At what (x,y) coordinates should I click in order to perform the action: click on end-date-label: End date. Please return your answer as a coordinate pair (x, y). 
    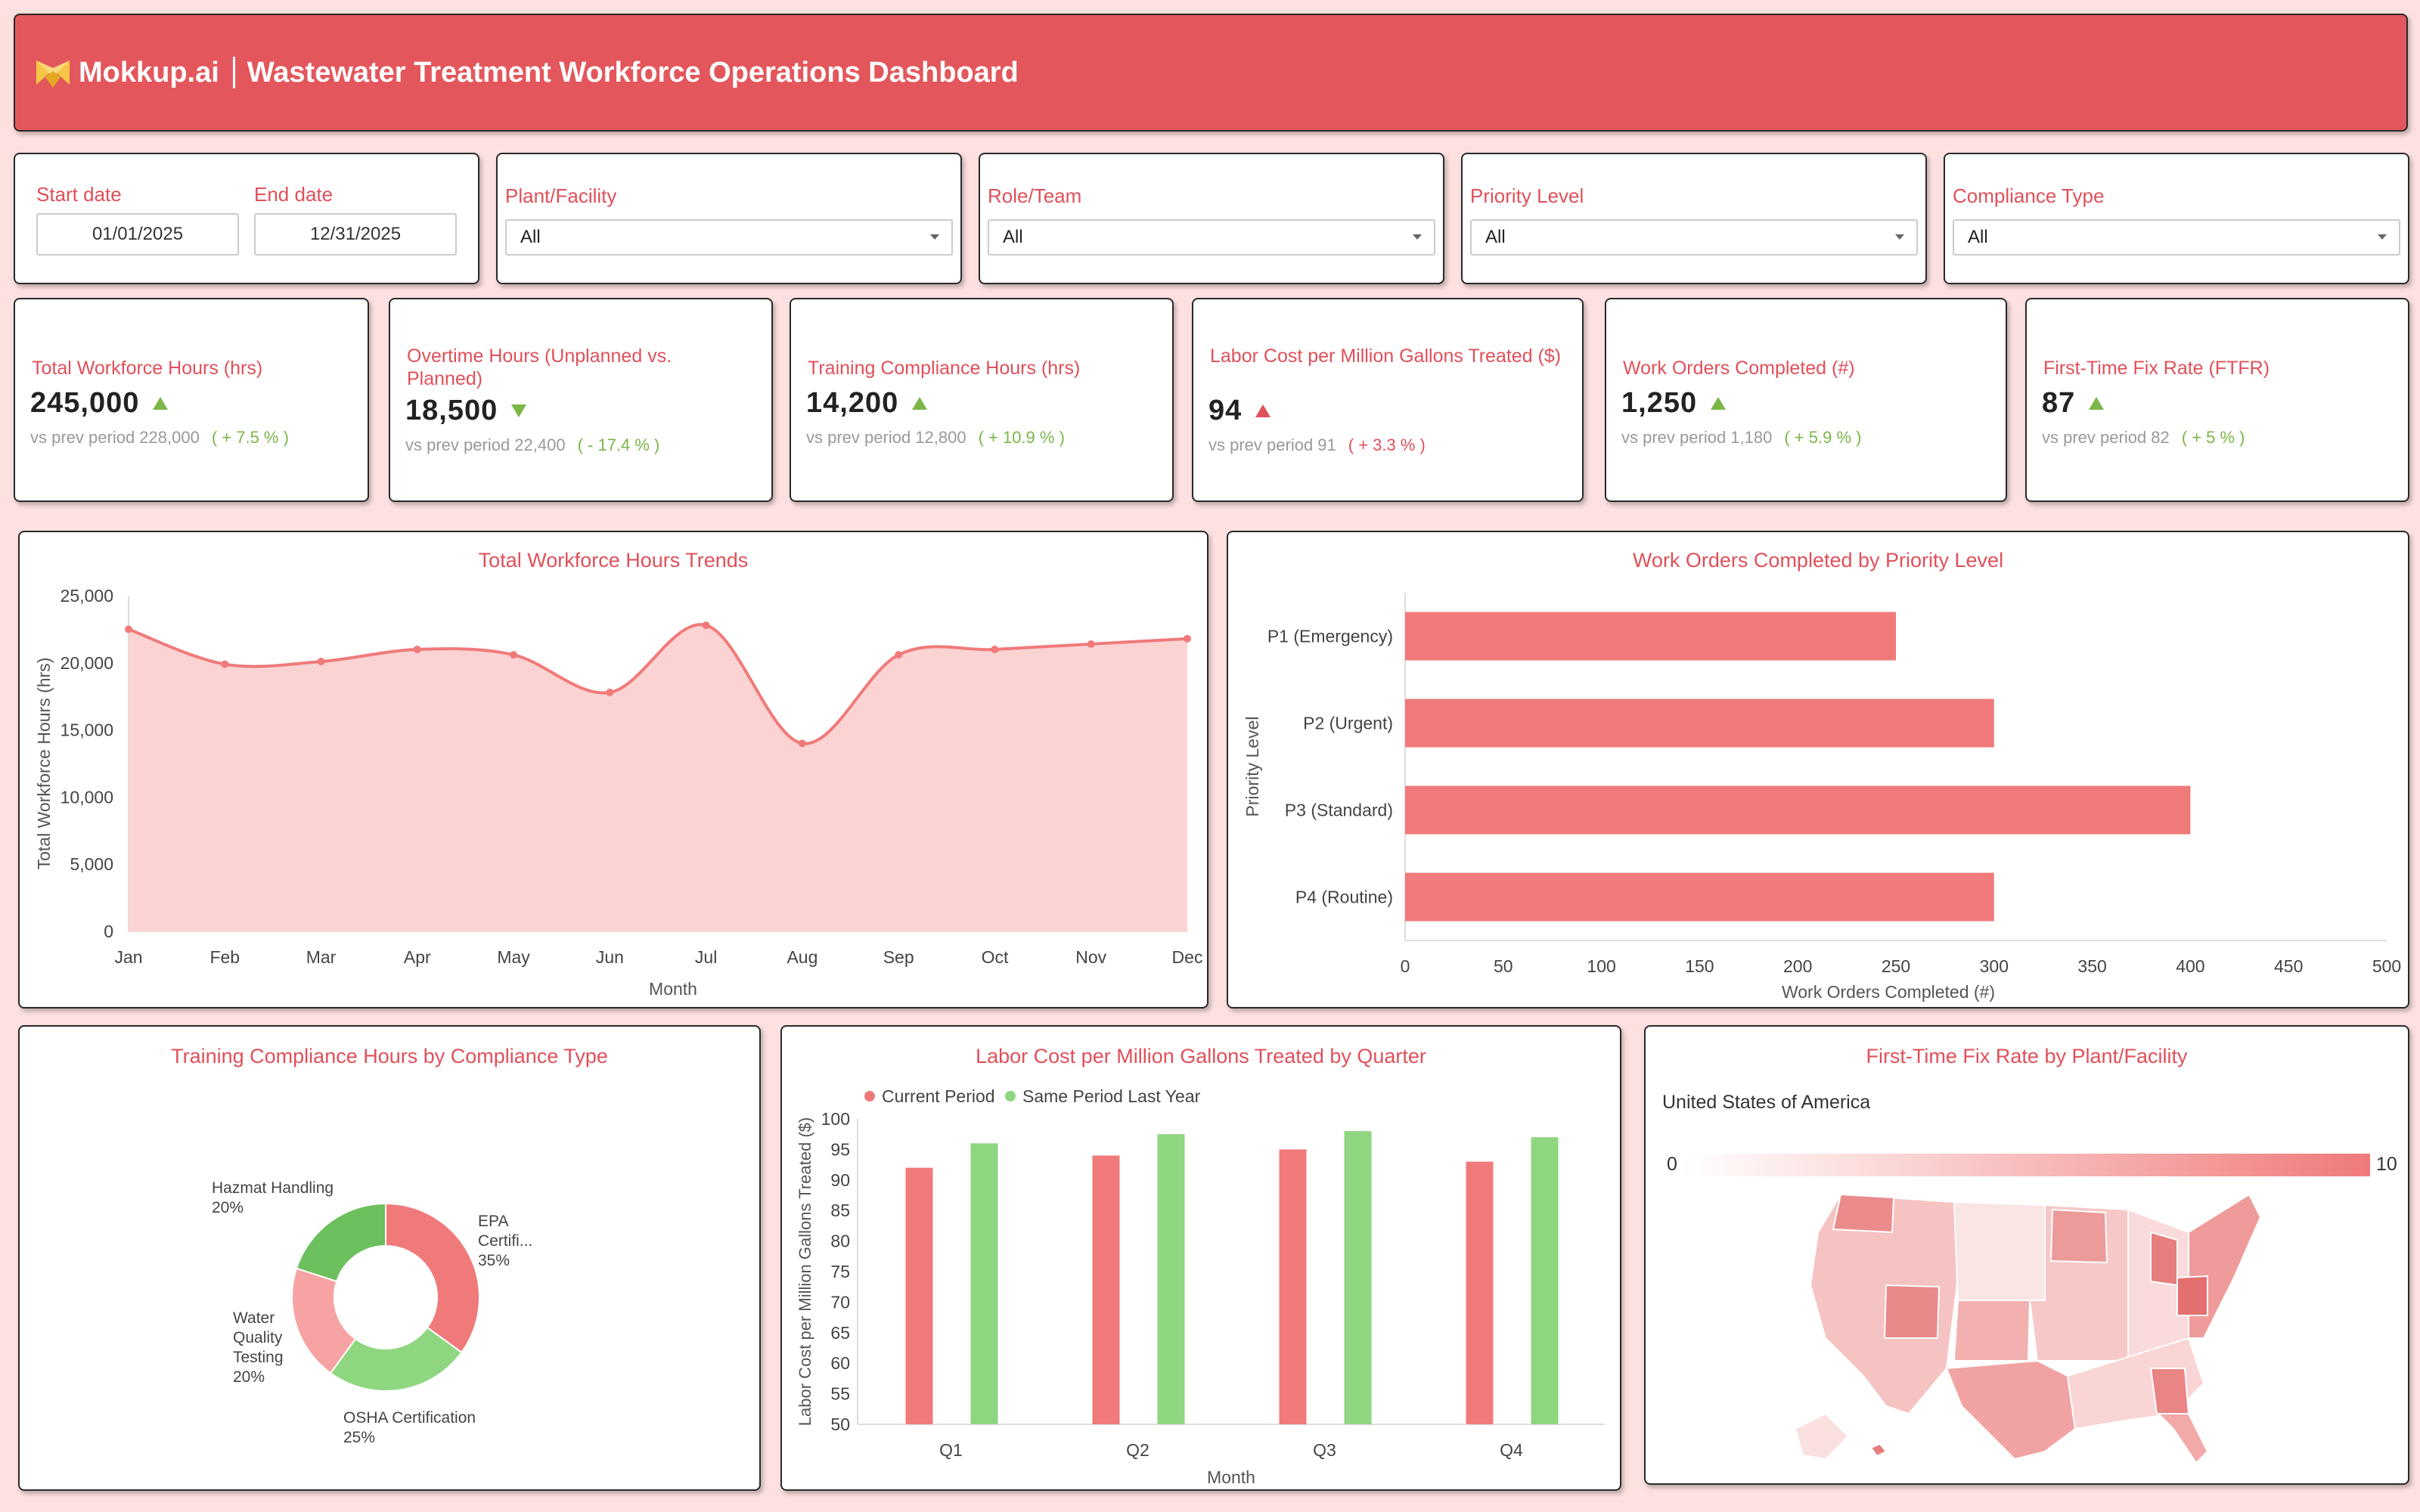
    Looking at the image, I should click on (294, 195).